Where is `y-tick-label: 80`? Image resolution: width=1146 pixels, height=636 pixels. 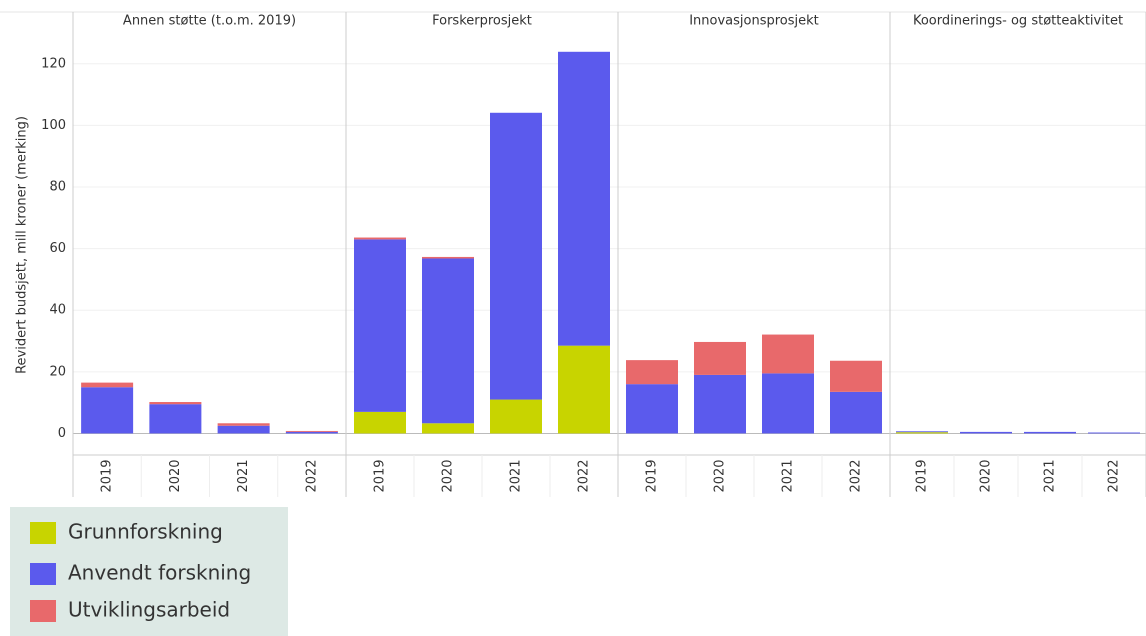 y-tick-label: 80 is located at coordinates (57, 187).